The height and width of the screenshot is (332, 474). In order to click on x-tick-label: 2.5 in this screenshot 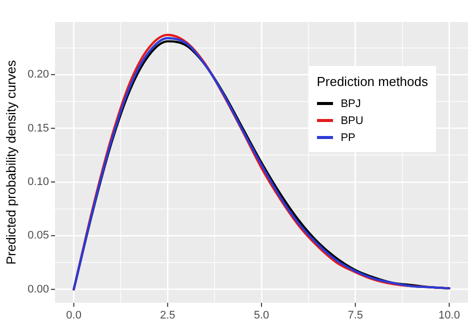, I will do `click(168, 315)`.